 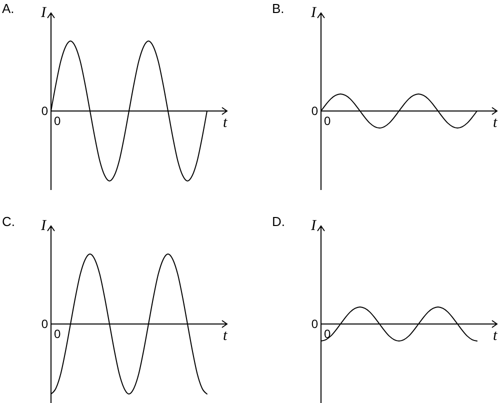 I want to click on chart-title: C., so click(x=8, y=221).